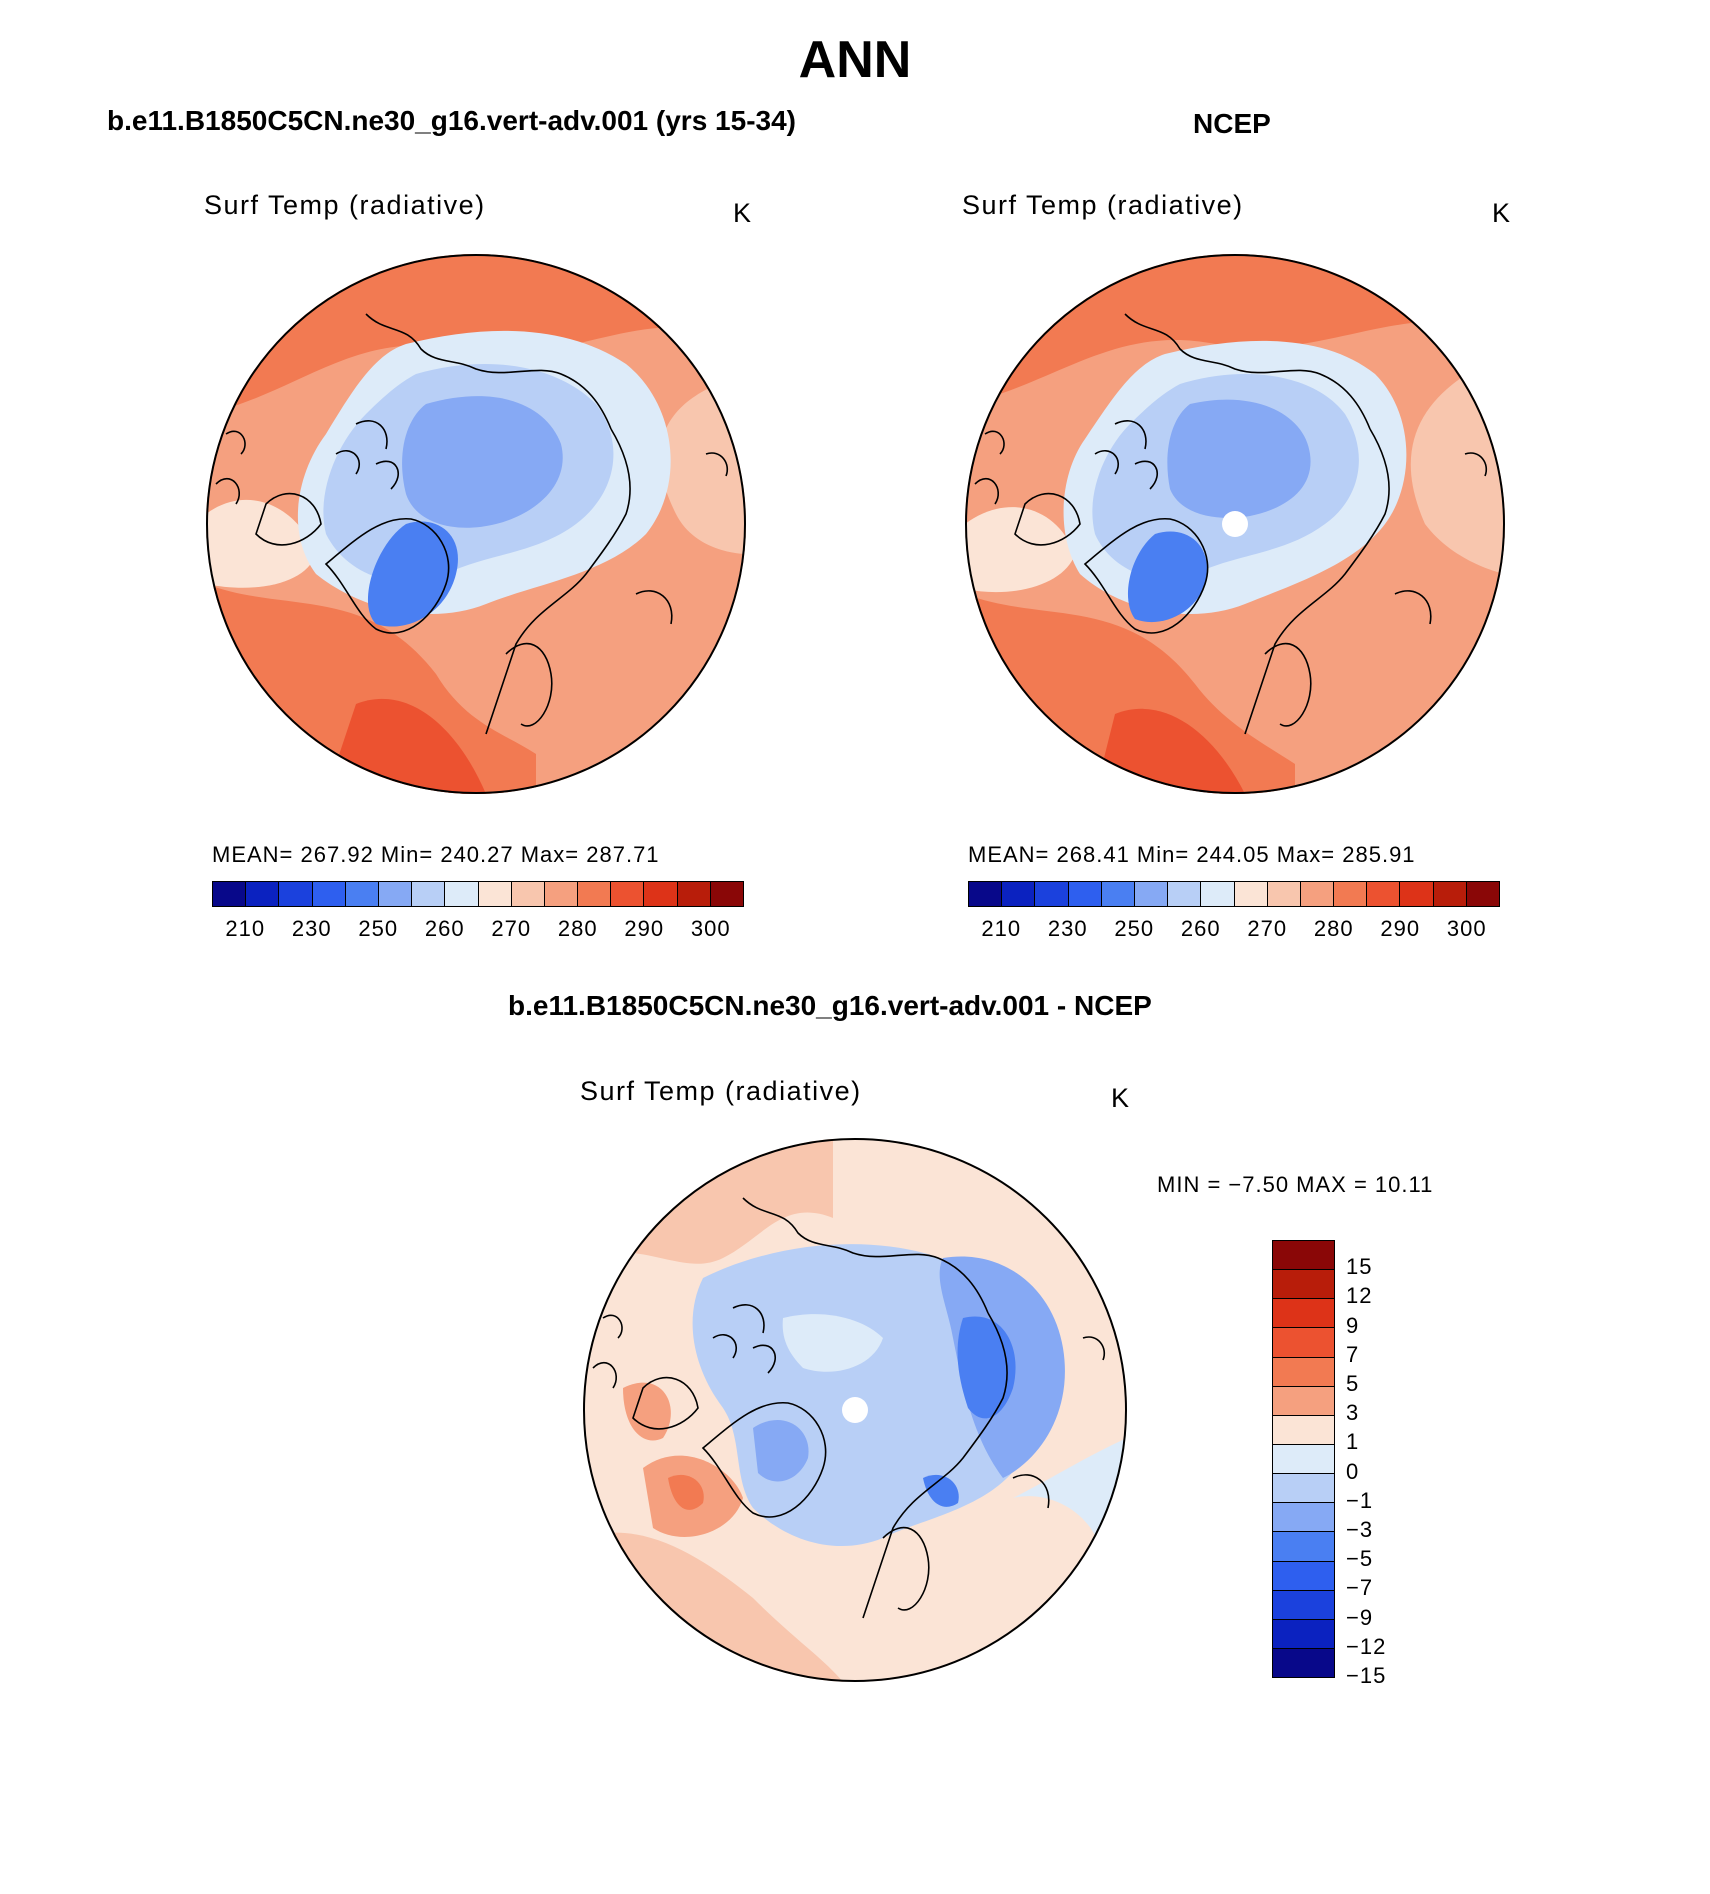  I want to click on colorbar-tick-label: −1, so click(1360, 1500).